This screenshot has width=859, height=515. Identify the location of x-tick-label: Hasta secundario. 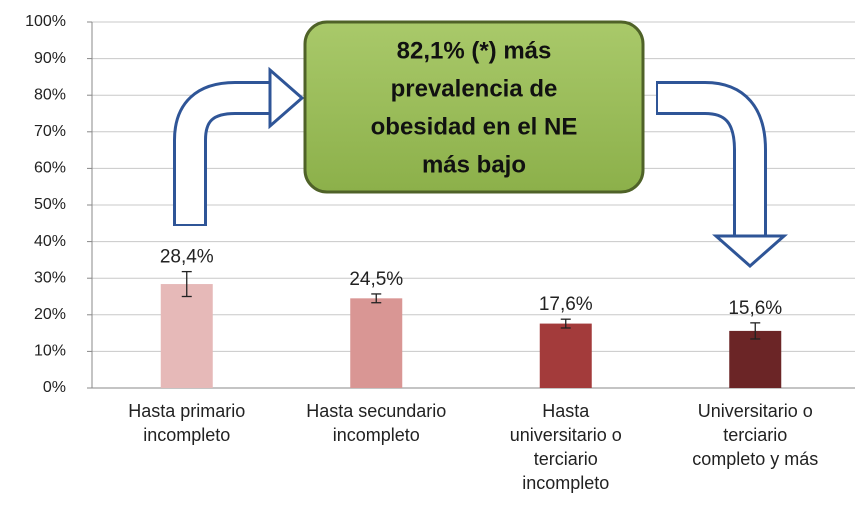
(376, 411).